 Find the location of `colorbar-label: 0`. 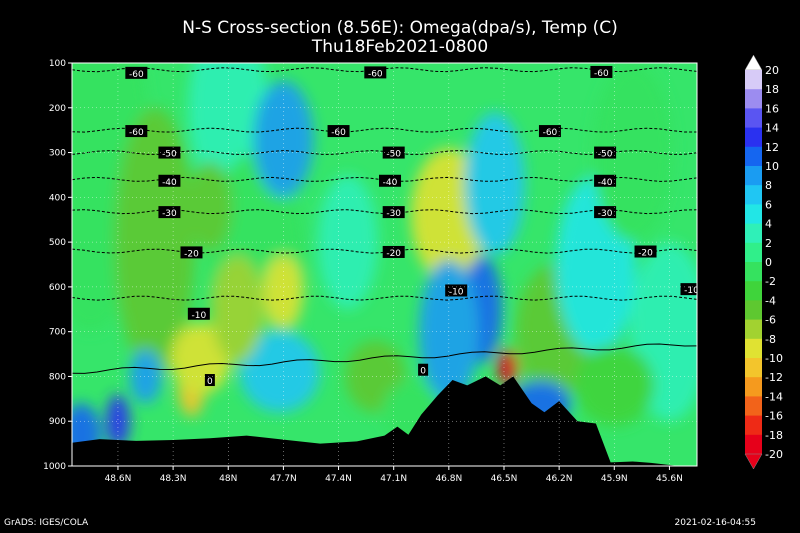

colorbar-label: 0 is located at coordinates (768, 262).